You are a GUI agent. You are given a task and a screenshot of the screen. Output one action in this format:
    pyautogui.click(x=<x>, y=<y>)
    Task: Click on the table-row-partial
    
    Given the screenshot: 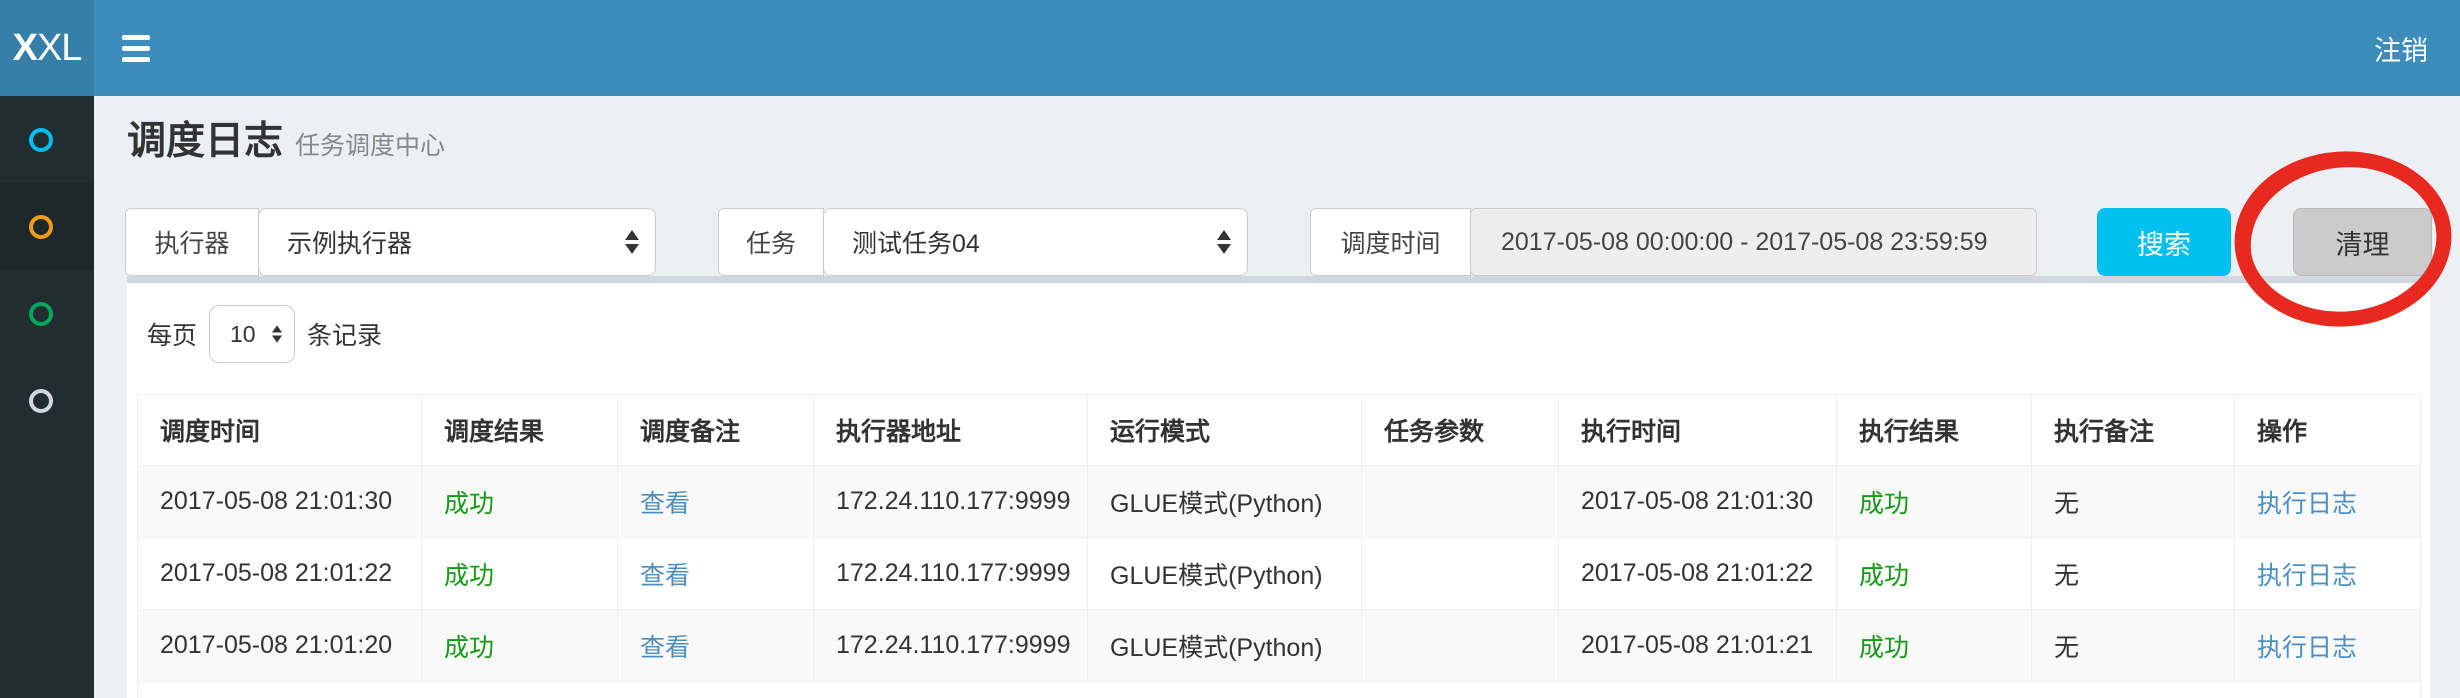 What is the action you would take?
    pyautogui.click(x=1279, y=689)
    